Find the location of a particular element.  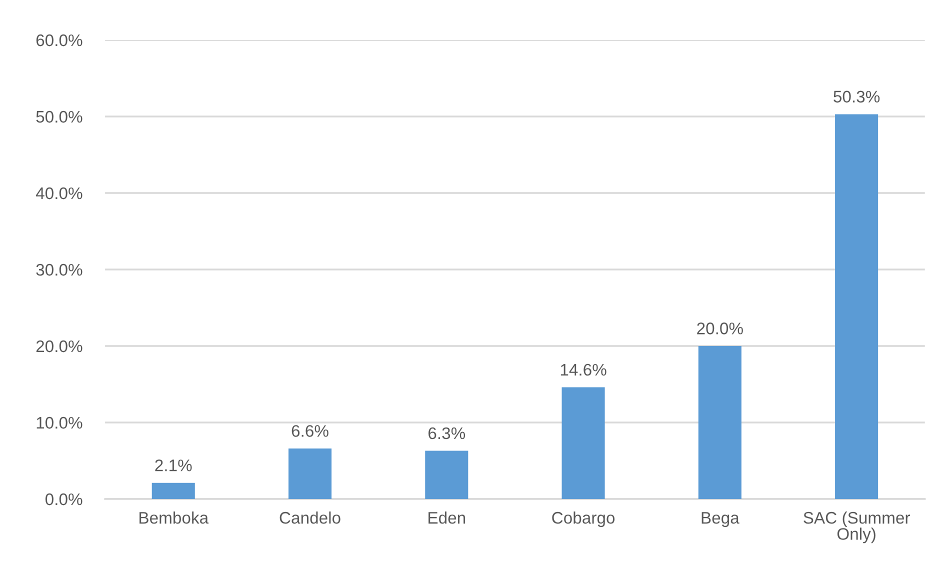

y-tick-label: 0.0% is located at coordinates (64, 499).